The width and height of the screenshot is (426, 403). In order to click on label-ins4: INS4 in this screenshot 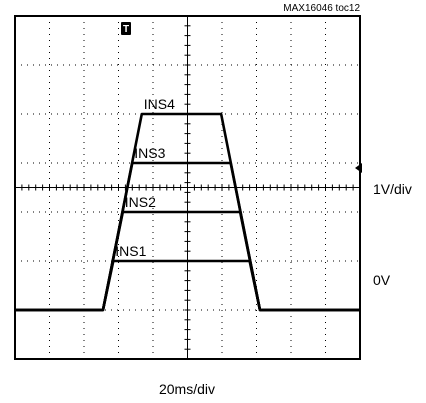, I will do `click(159, 104)`.